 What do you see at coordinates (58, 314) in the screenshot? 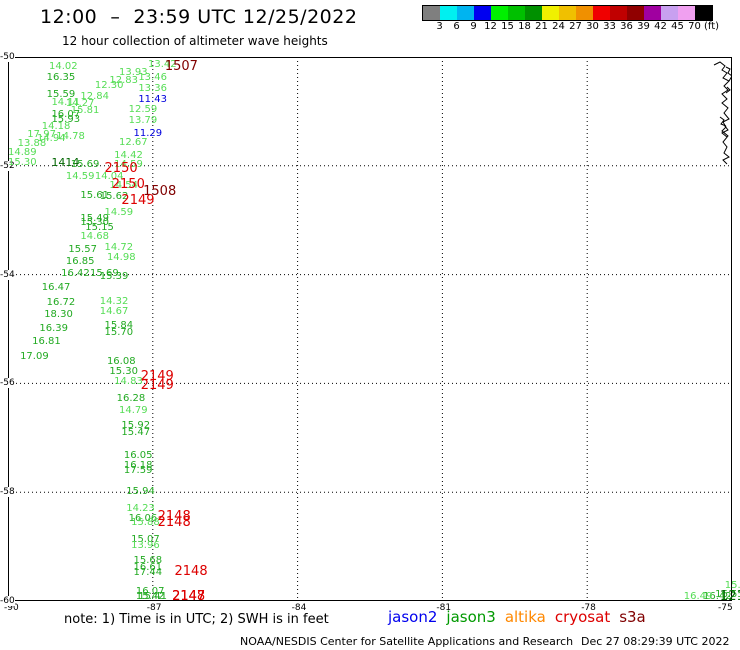
I see `wave-height-obs: 18.30` at bounding box center [58, 314].